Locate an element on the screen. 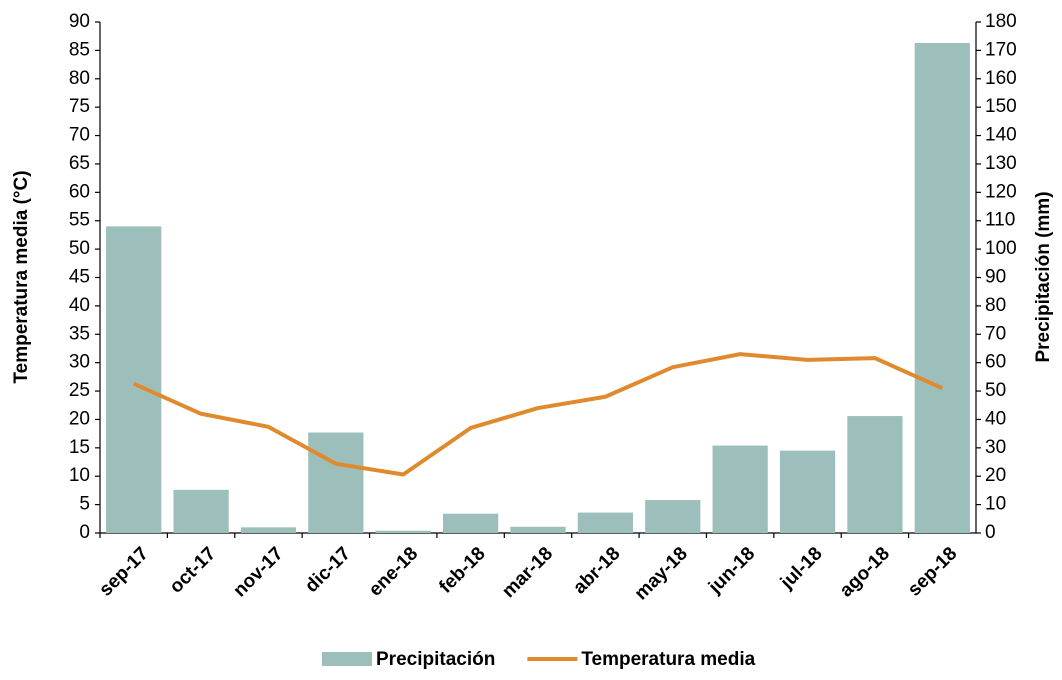 Image resolution: width=1062 pixels, height=680 pixels. y-tick-label: 60 is located at coordinates (79, 191).